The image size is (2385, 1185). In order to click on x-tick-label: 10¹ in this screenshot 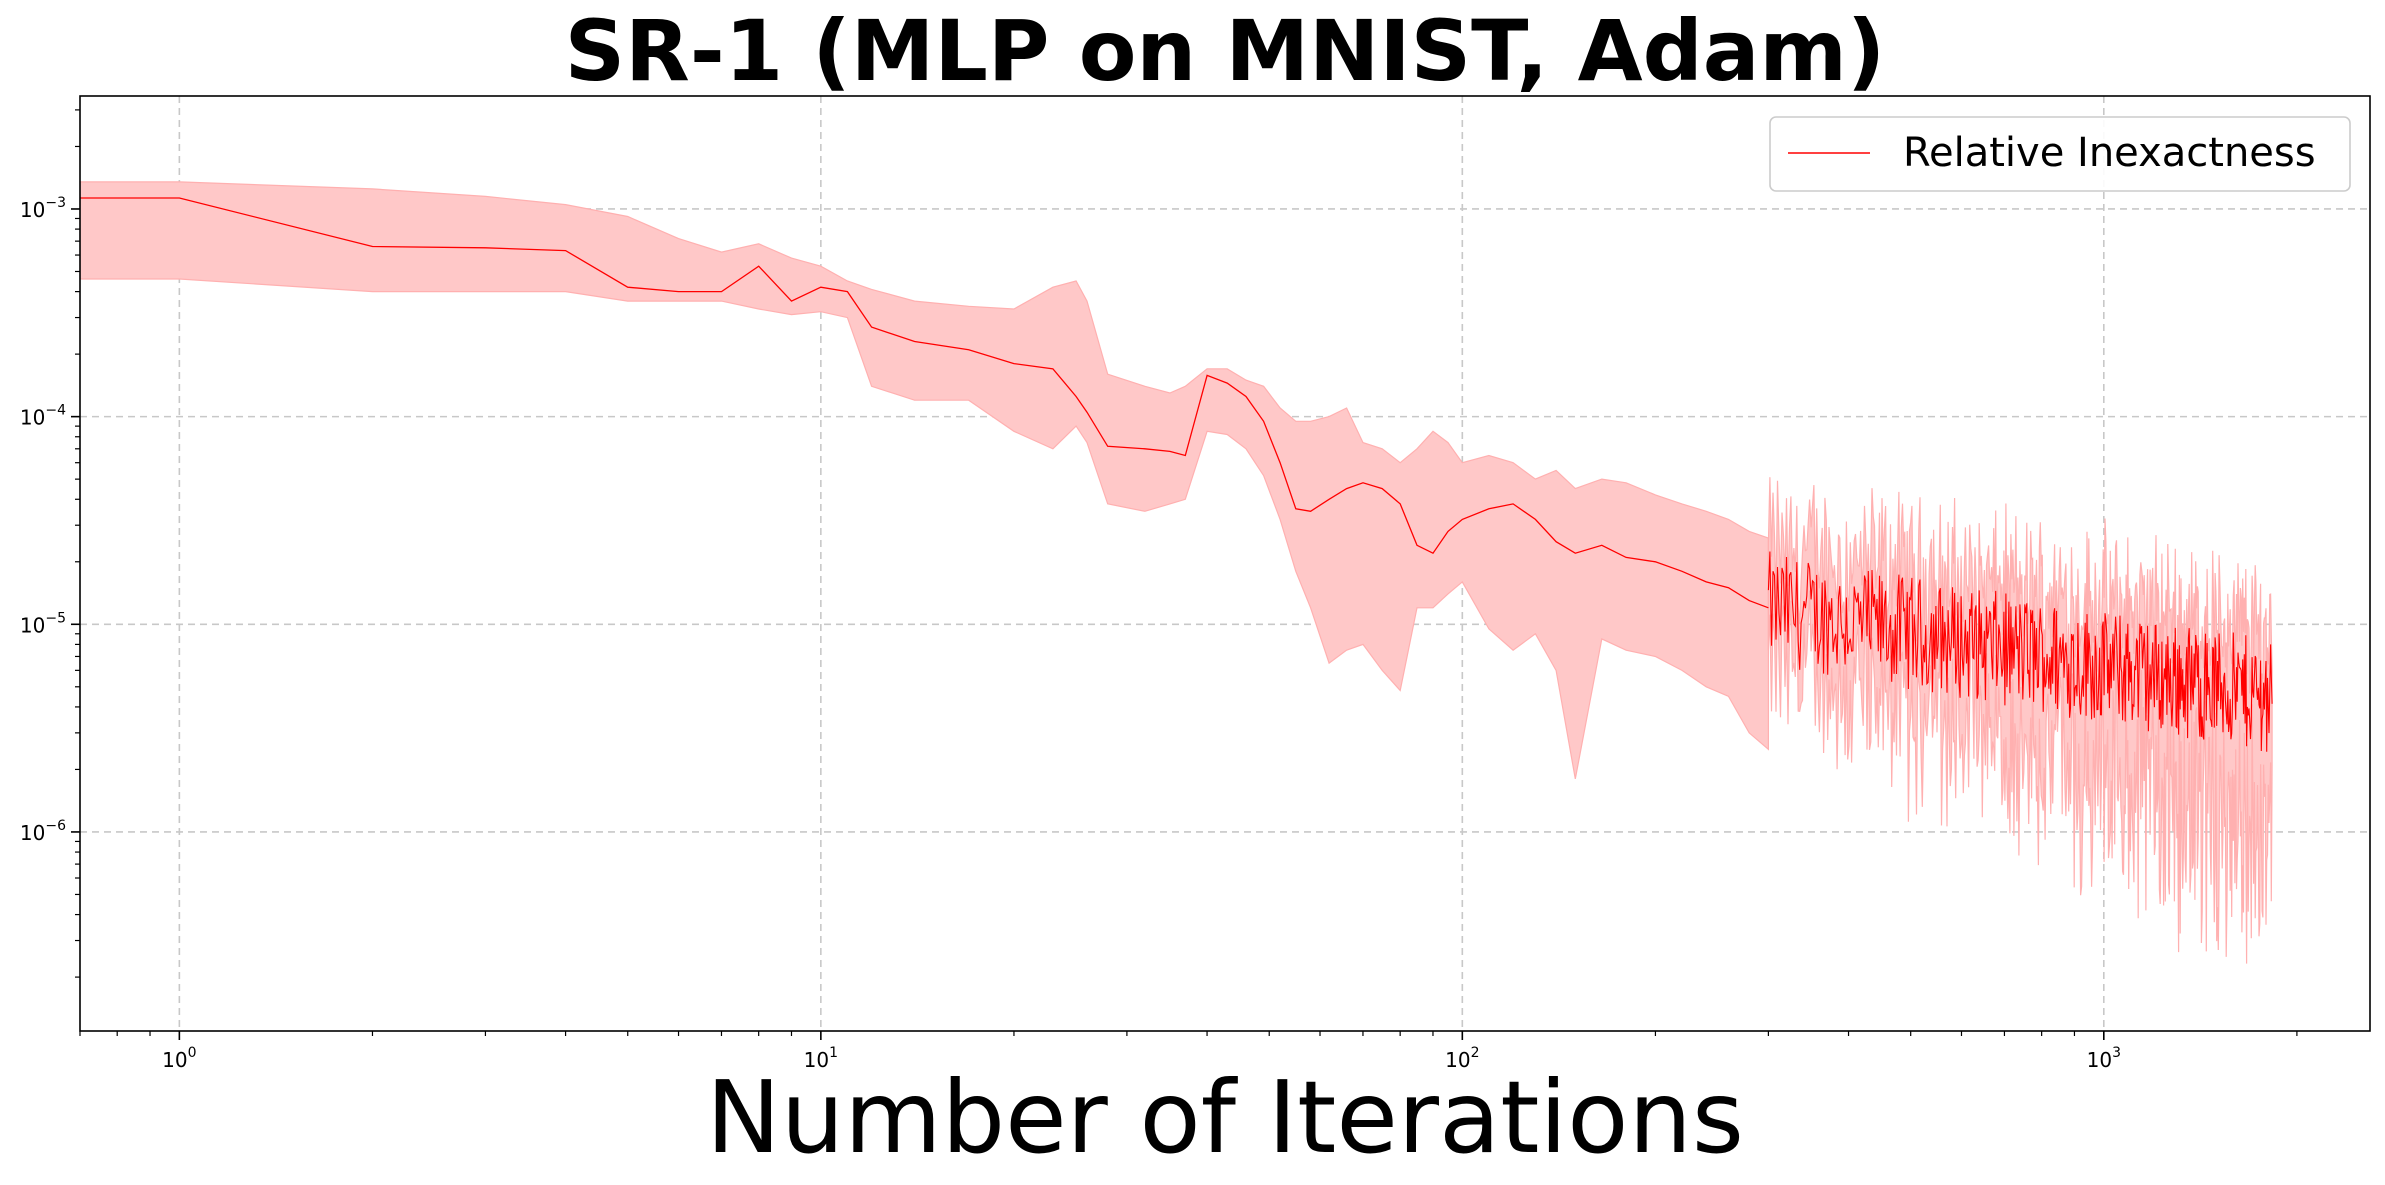, I will do `click(821, 1058)`.